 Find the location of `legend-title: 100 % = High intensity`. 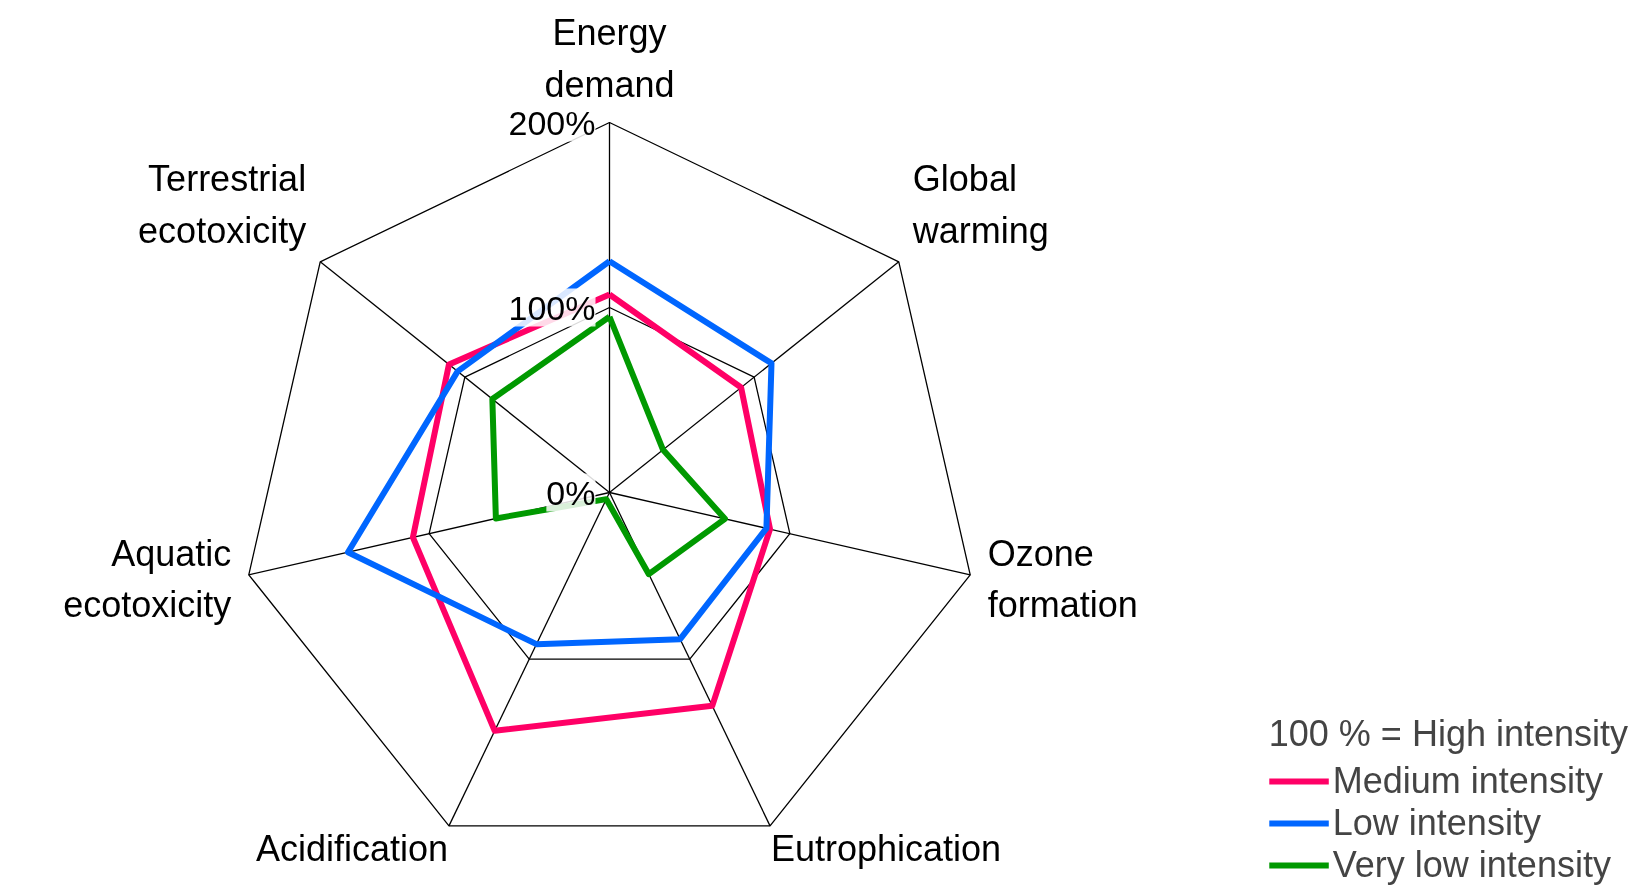

legend-title: 100 % = High intensity is located at coordinates (1448, 734).